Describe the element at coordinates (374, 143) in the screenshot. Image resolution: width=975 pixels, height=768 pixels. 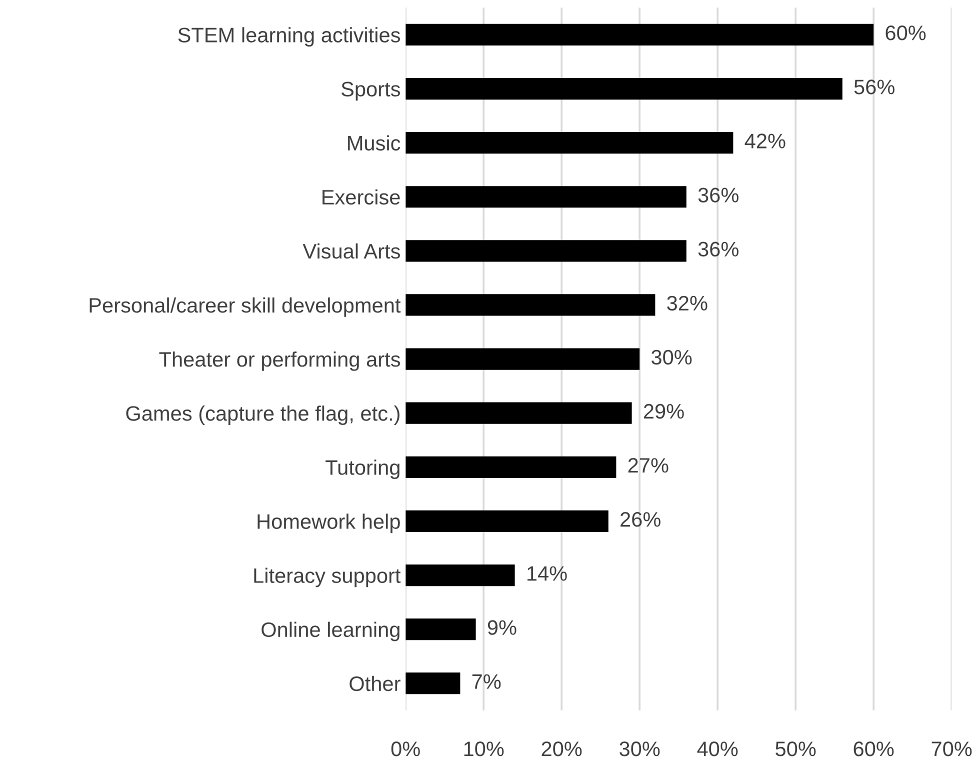
I see `y-tick-label: Music` at that location.